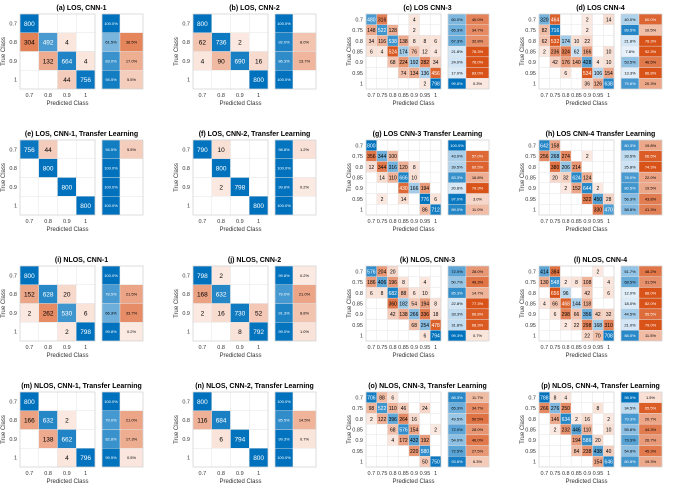 This screenshot has width=693, height=504. What do you see at coordinates (414, 420) in the screenshot?
I see `cell-value: 16` at bounding box center [414, 420].